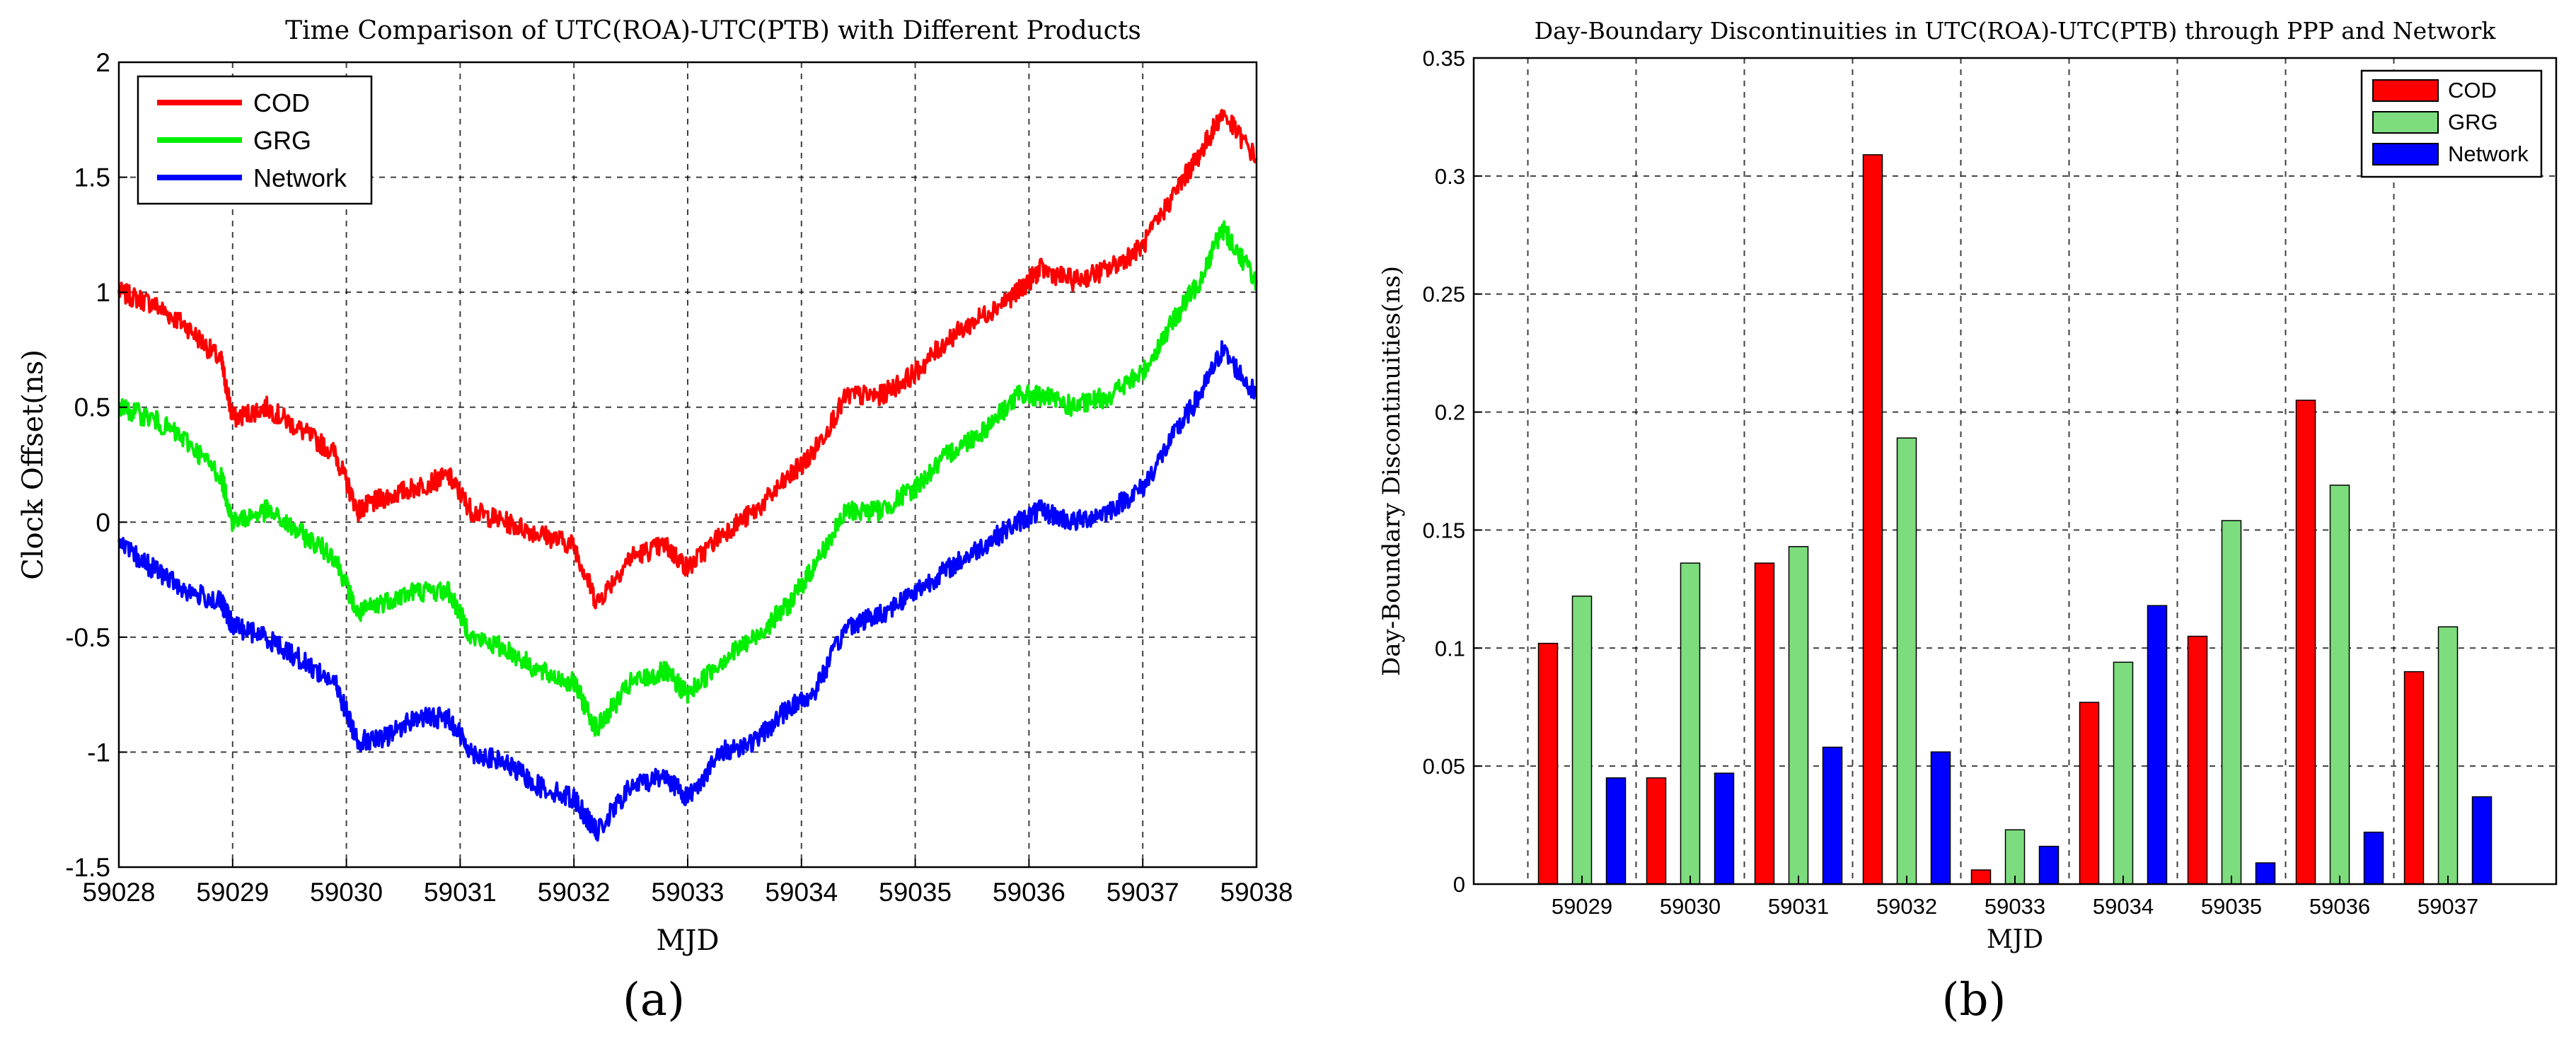 This screenshot has width=2576, height=1039. Describe the element at coordinates (1974, 1000) in the screenshot. I see `panel-b-caption: (b)` at that location.